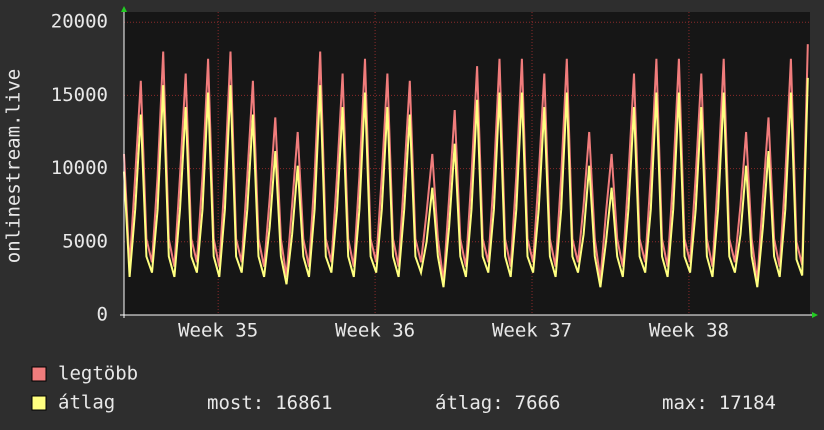  What do you see at coordinates (102, 315) in the screenshot?
I see `y-tick-label: 0` at bounding box center [102, 315].